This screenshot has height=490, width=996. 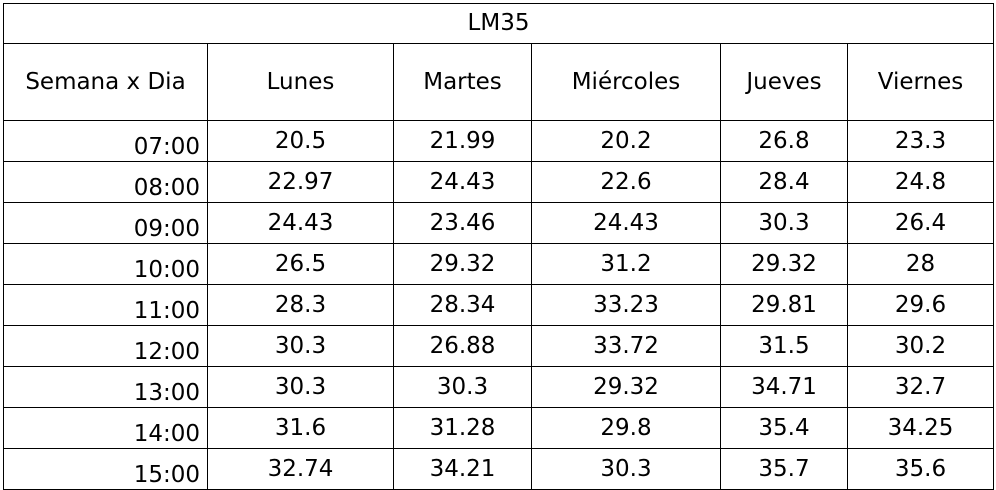 What do you see at coordinates (920, 346) in the screenshot?
I see `value-cell: 30.2` at bounding box center [920, 346].